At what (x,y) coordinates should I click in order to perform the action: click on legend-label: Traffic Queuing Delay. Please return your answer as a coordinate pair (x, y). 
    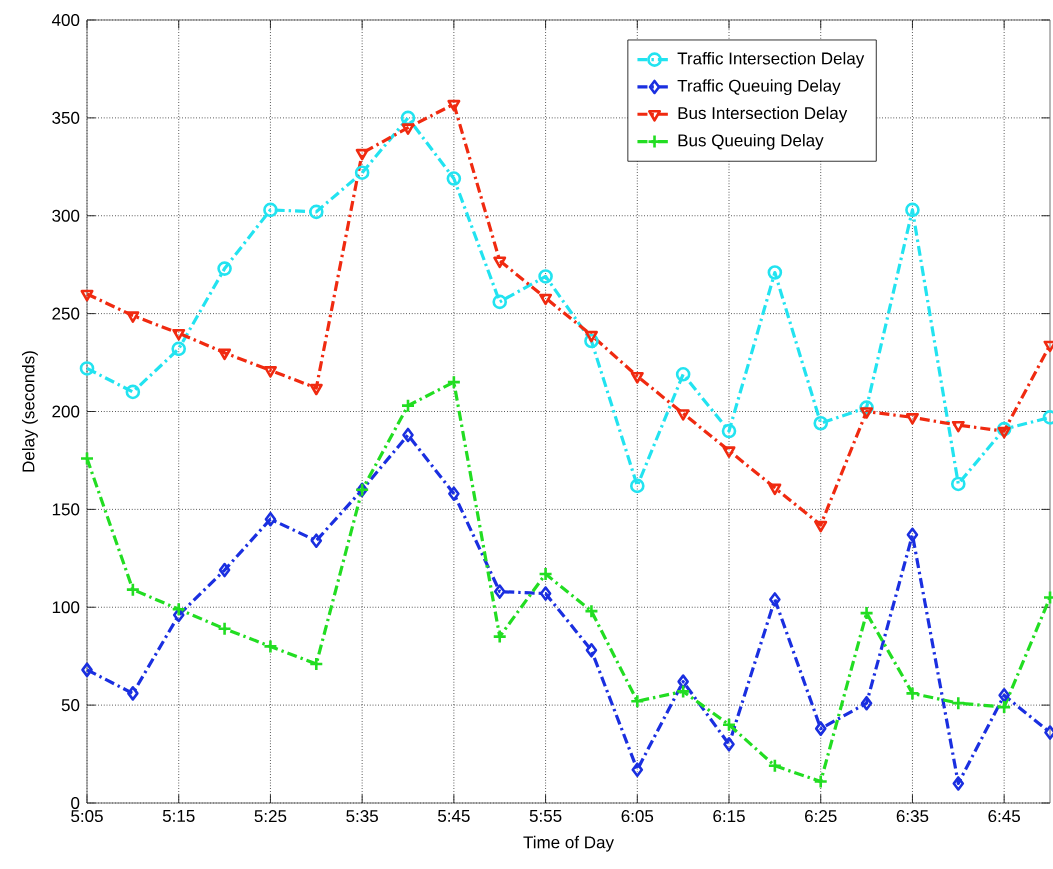
    Looking at the image, I should click on (759, 87).